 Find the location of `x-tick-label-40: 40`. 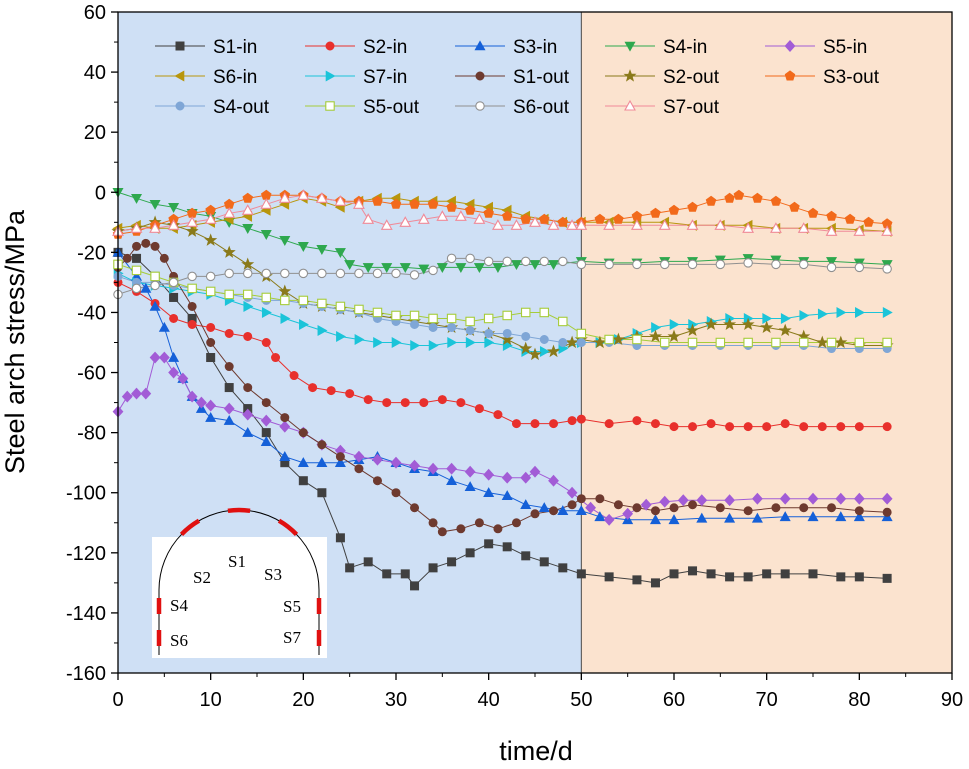

x-tick-label-40: 40 is located at coordinates (489, 700).